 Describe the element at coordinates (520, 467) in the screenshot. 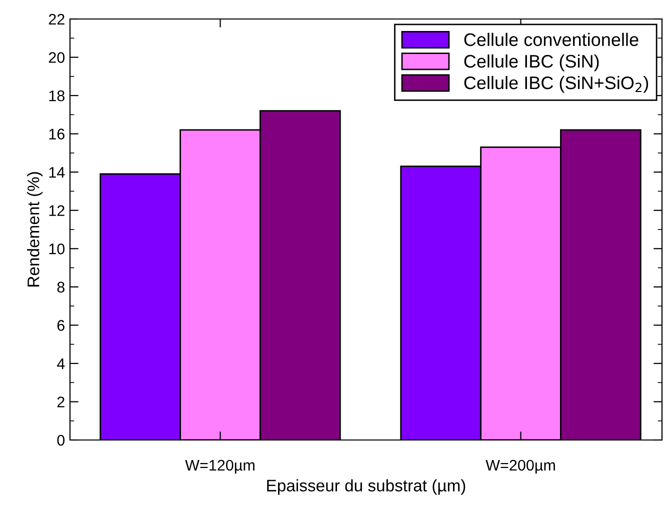

I see `x-tick-label: W=200µm` at that location.